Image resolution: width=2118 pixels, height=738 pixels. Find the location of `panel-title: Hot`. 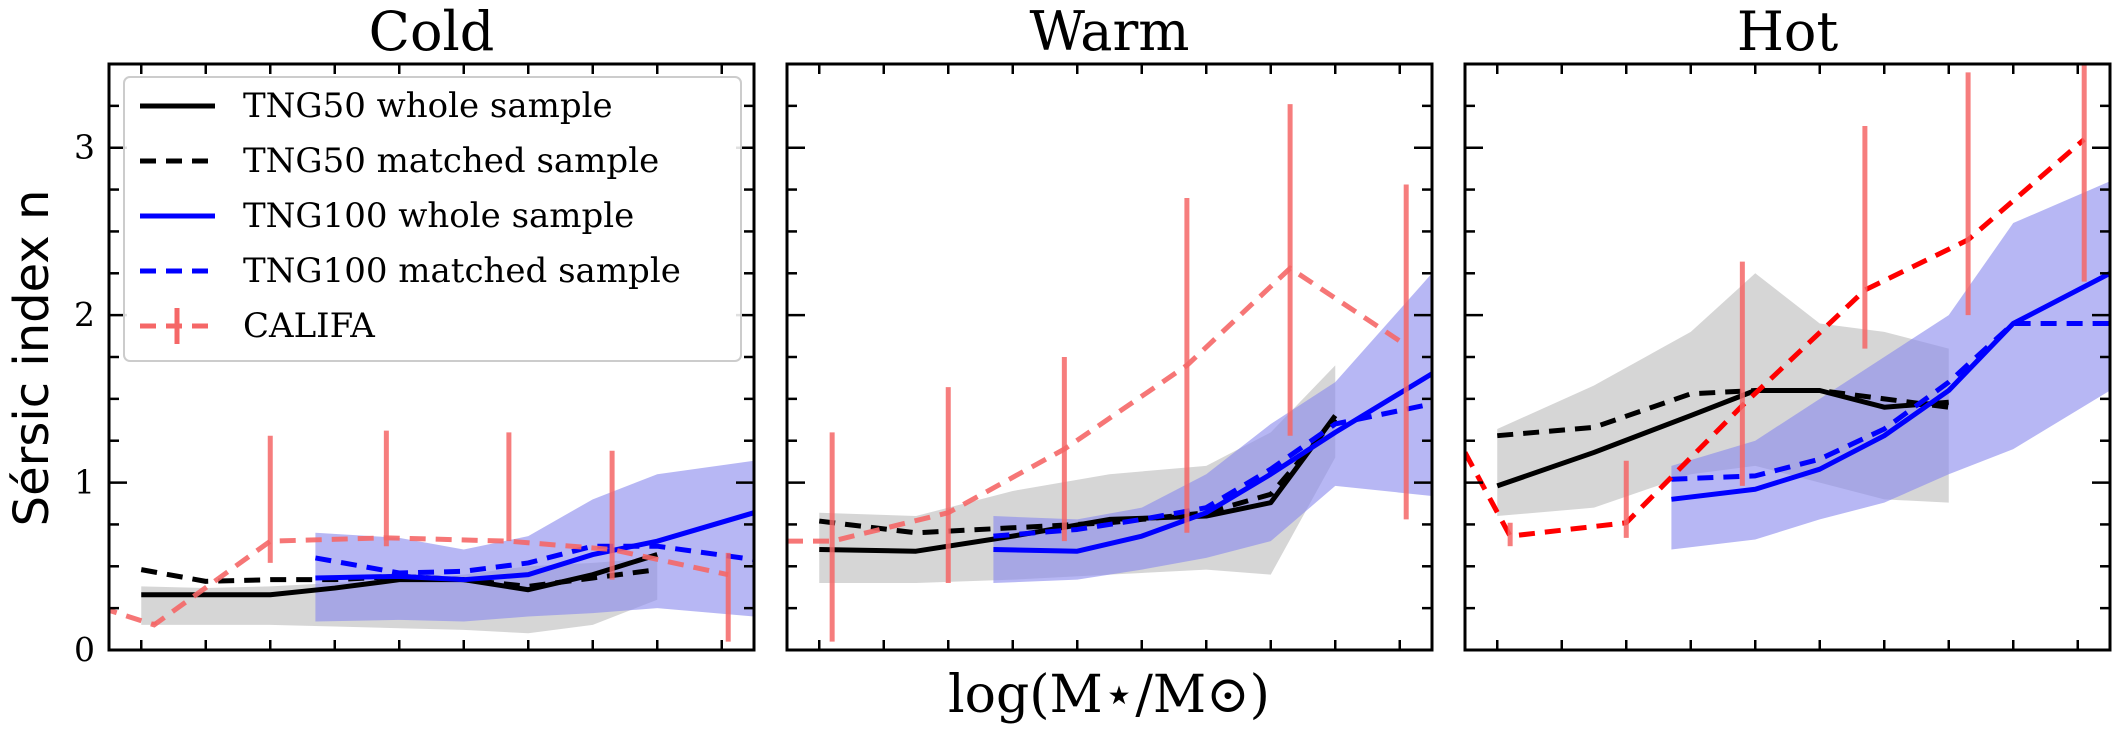

panel-title: Hot is located at coordinates (1788, 31).